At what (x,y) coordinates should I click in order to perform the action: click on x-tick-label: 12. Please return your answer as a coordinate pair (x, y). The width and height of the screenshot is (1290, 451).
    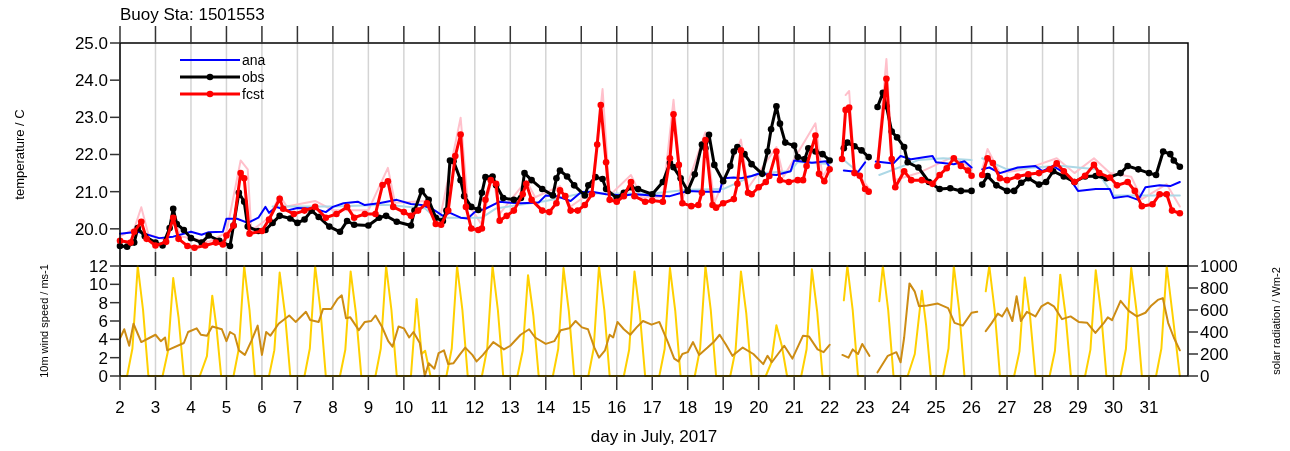
    Looking at the image, I should click on (475, 407).